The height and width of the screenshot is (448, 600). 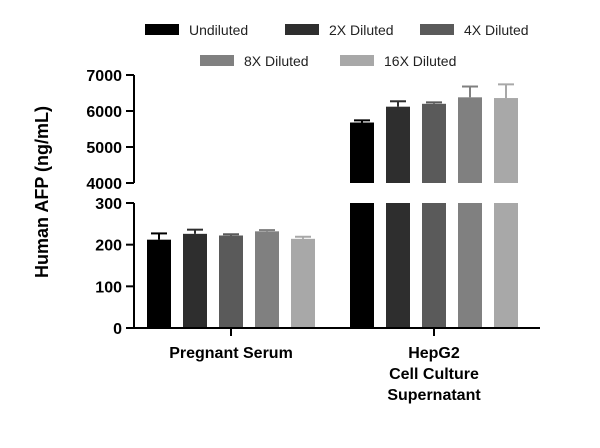 I want to click on bar-lower-4x-diluted-cat2, so click(x=434, y=265).